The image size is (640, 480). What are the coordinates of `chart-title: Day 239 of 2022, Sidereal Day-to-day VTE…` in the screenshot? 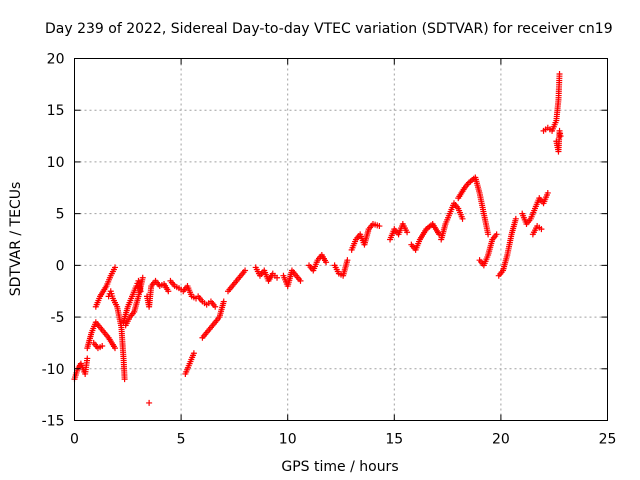 It's located at (329, 29).